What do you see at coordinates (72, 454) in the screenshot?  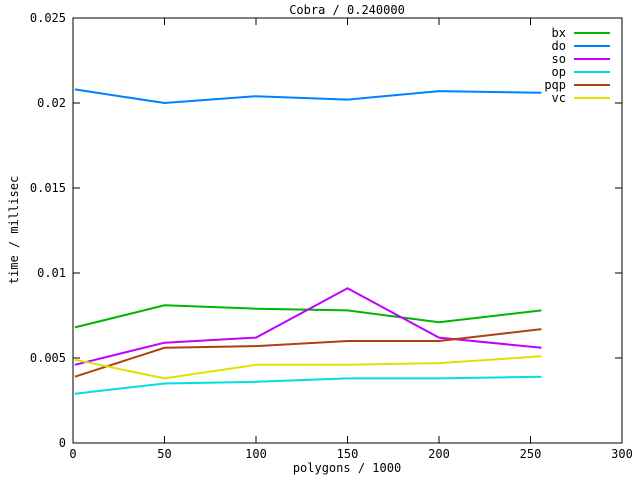 I see `x-tick-label: 0` at bounding box center [72, 454].